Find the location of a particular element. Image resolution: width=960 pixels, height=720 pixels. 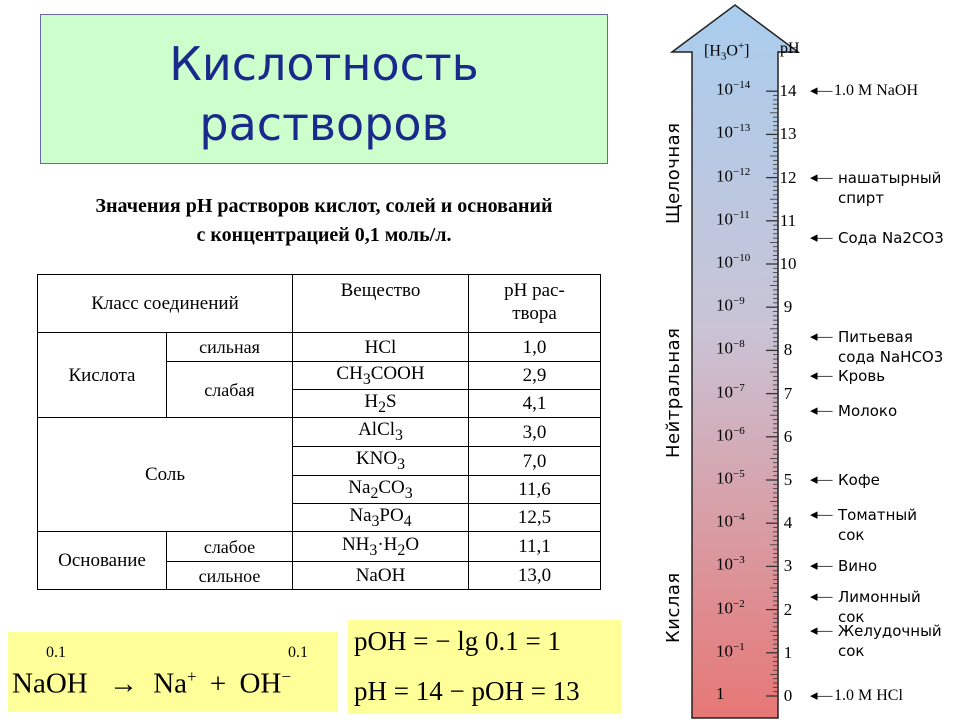

formula-part: H is located at coordinates (371, 401).